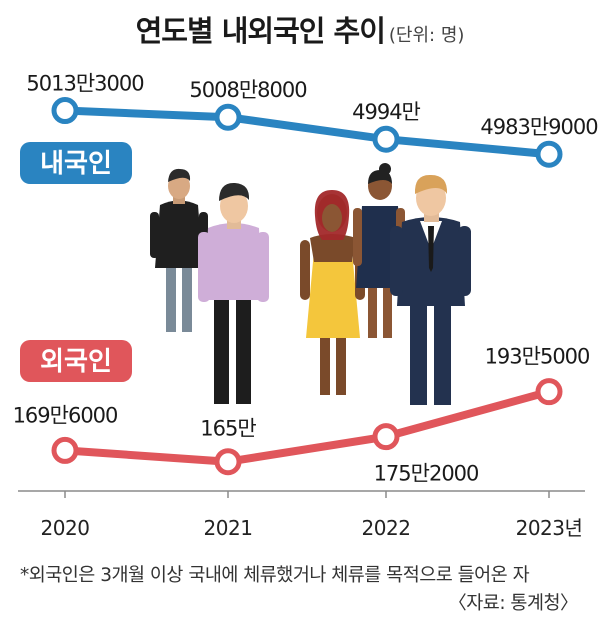 This screenshot has width=600, height=639. I want to click on unit-label: (단위: 명), so click(426, 35).